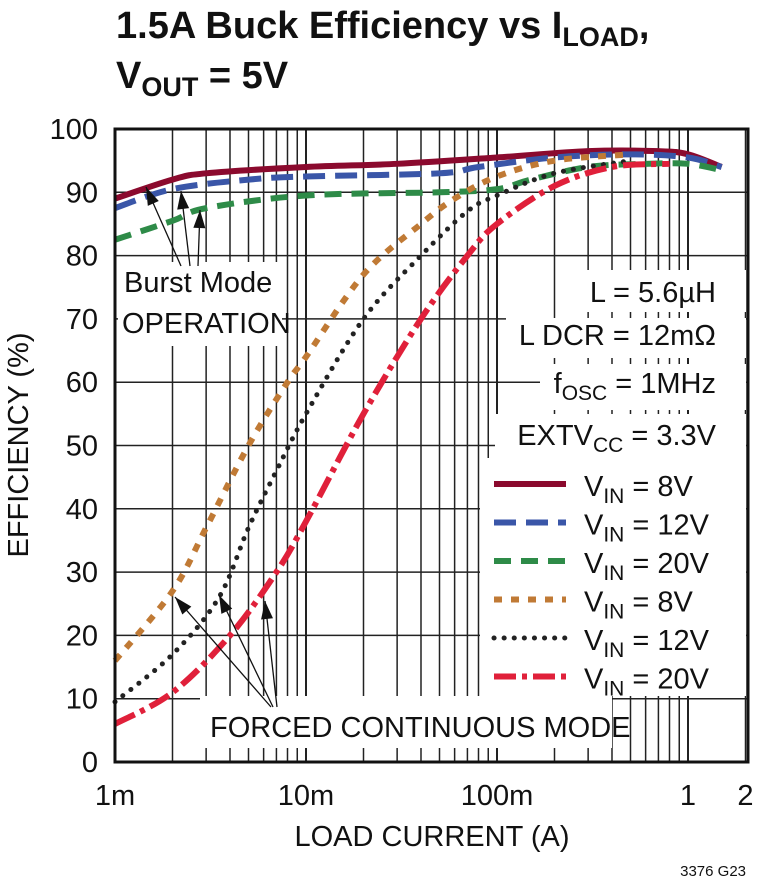 Image resolution: width=760 pixels, height=884 pixels. What do you see at coordinates (82, 510) in the screenshot?
I see `y-tick-label: 40` at bounding box center [82, 510].